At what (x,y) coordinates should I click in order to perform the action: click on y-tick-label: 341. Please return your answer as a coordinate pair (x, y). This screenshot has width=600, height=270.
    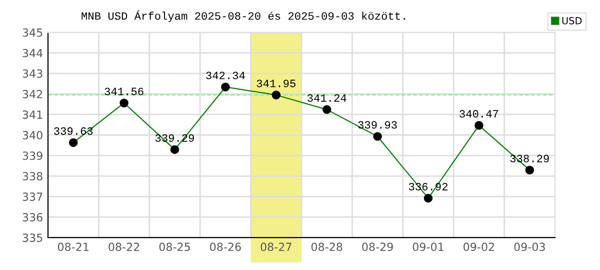
    Looking at the image, I should click on (32, 114).